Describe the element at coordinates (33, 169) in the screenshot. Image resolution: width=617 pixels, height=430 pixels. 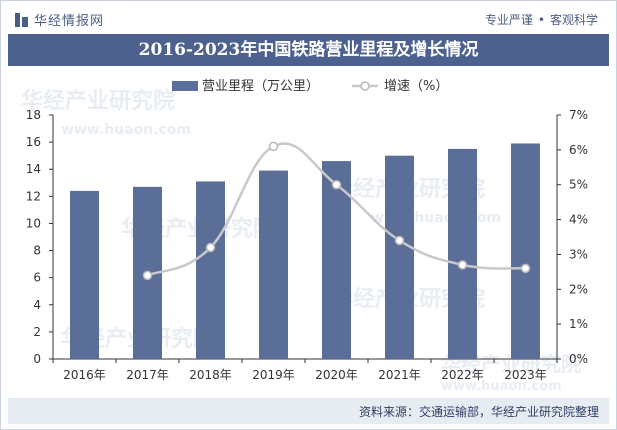
I see `y-left-tick-label: 14` at that location.